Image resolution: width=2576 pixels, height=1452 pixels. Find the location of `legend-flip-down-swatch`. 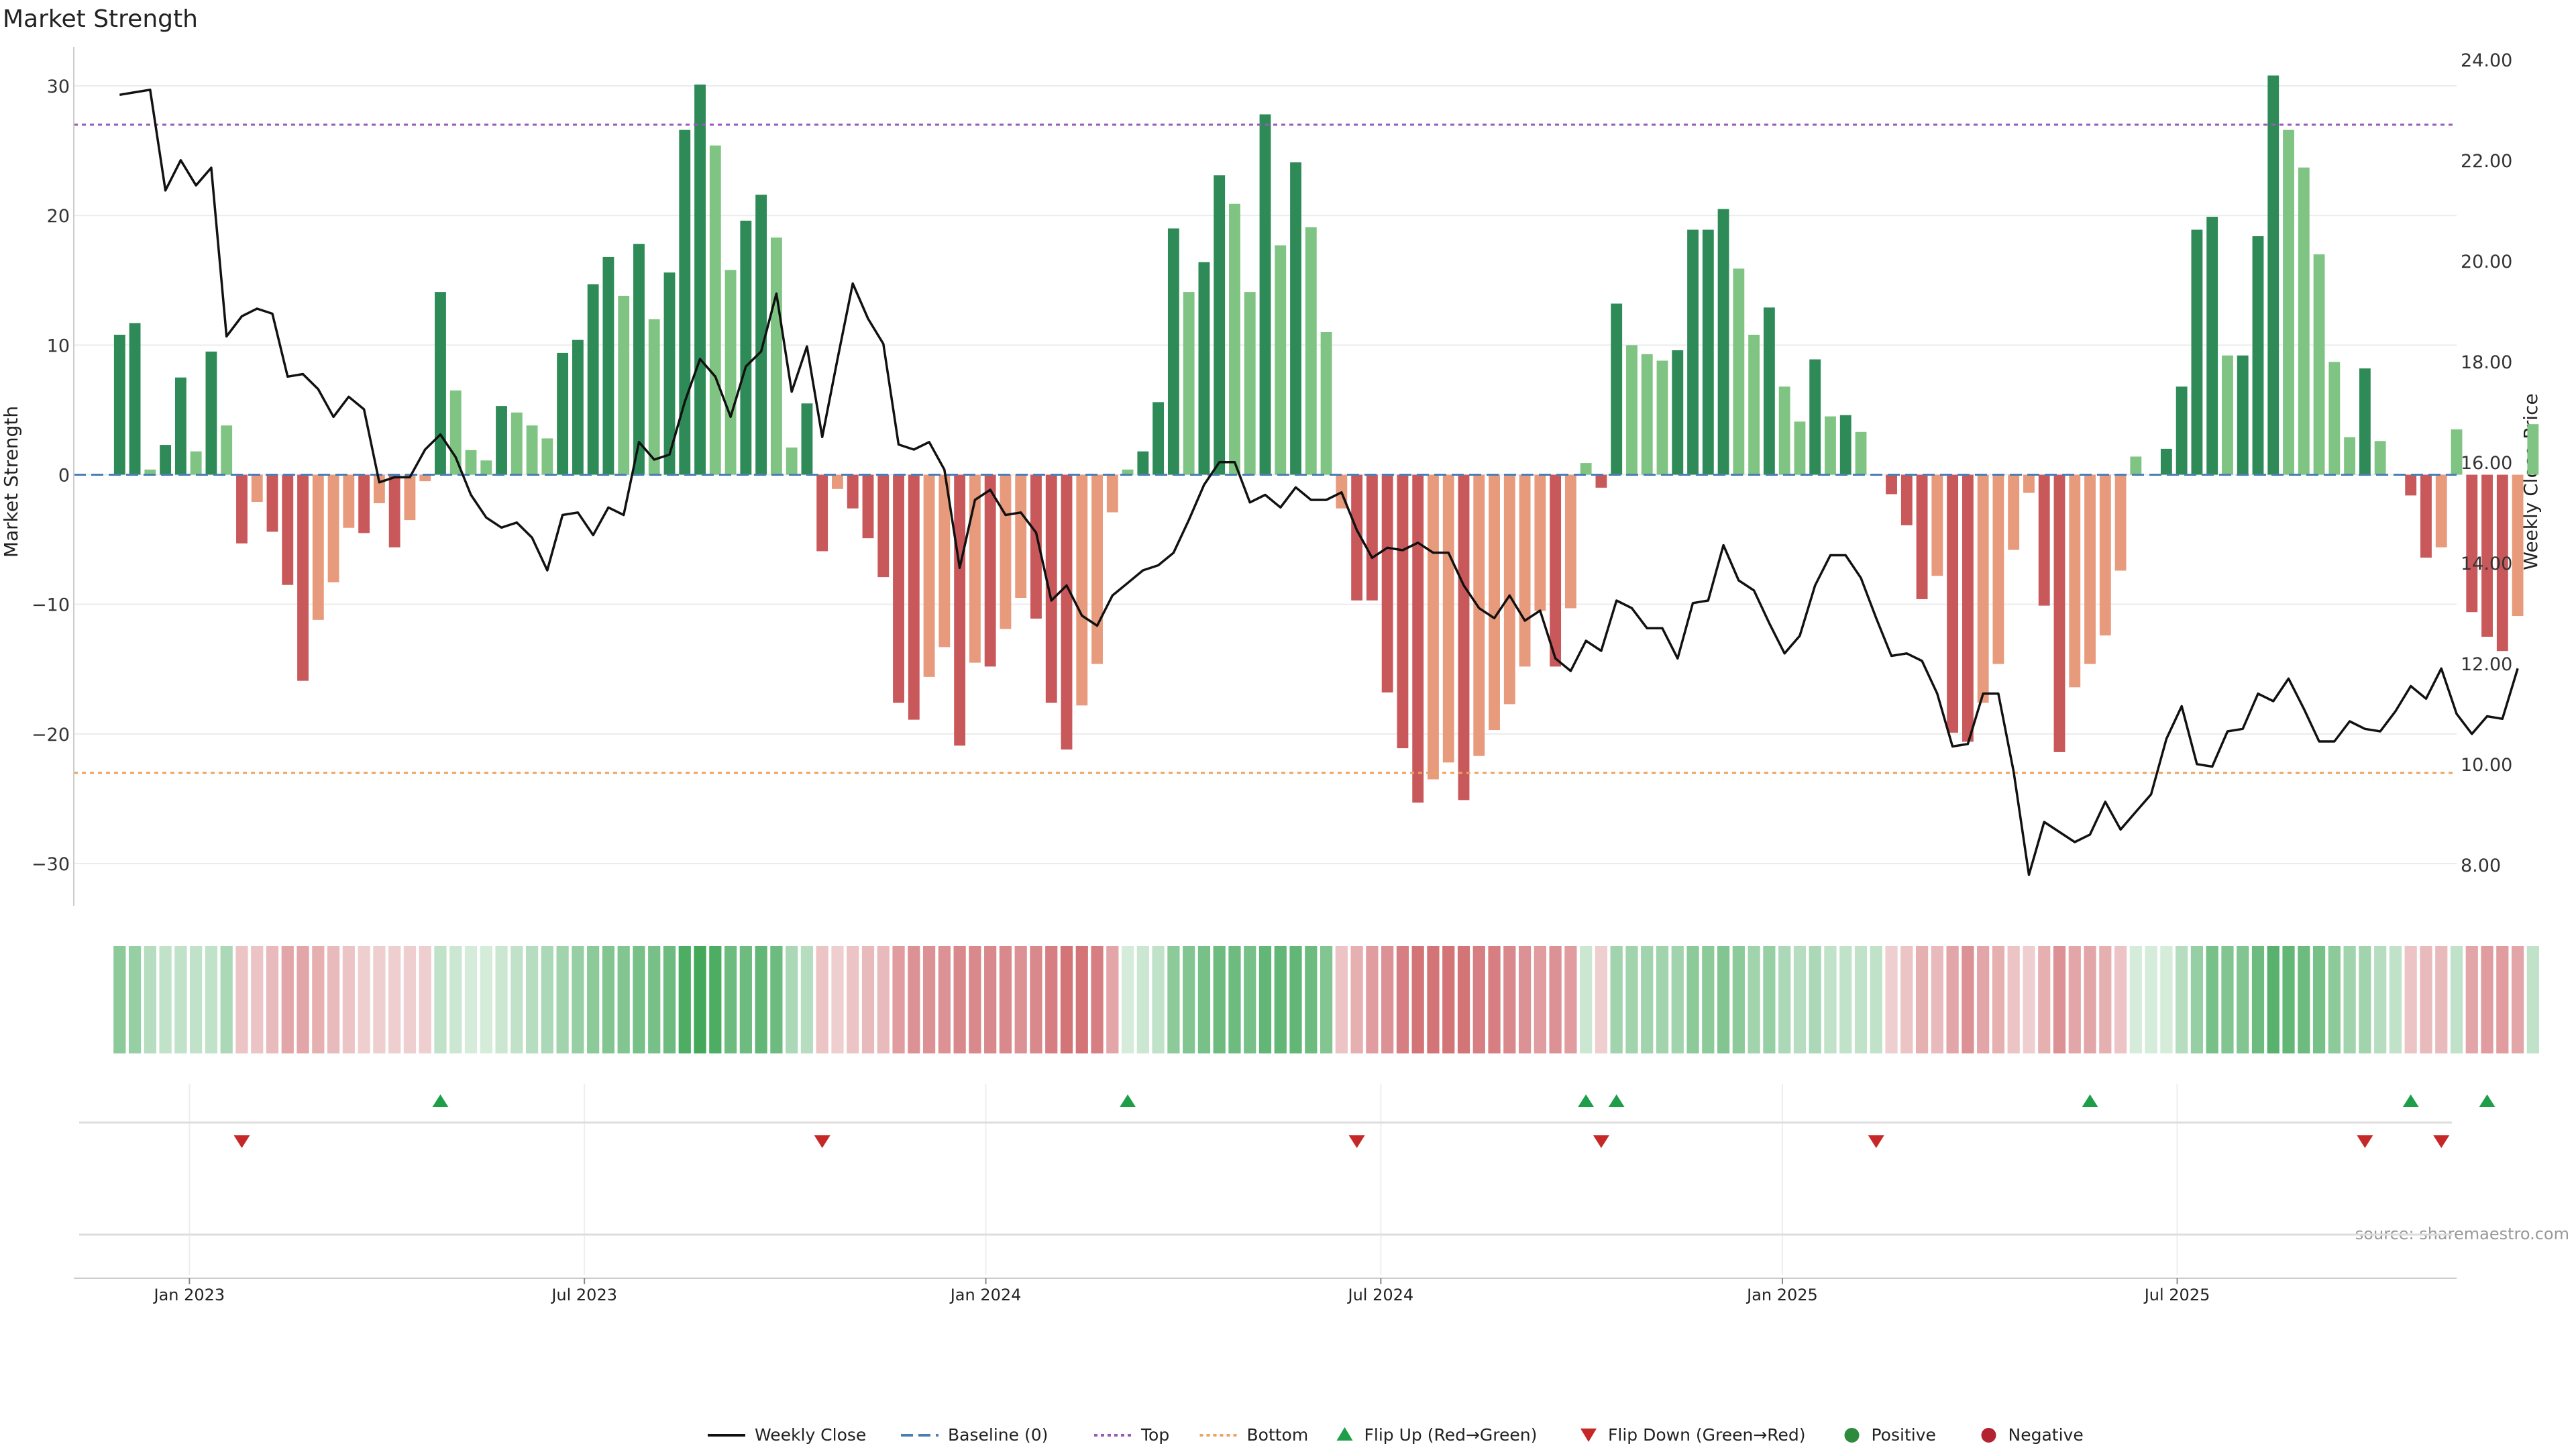

legend-flip-down-swatch is located at coordinates (1588, 1436).